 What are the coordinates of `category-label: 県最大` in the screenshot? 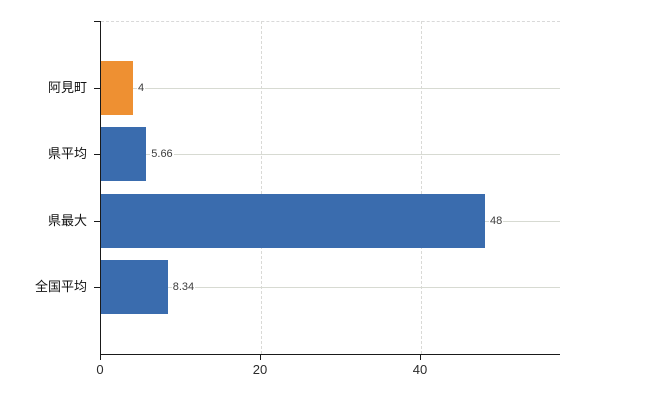 It's located at (67, 220).